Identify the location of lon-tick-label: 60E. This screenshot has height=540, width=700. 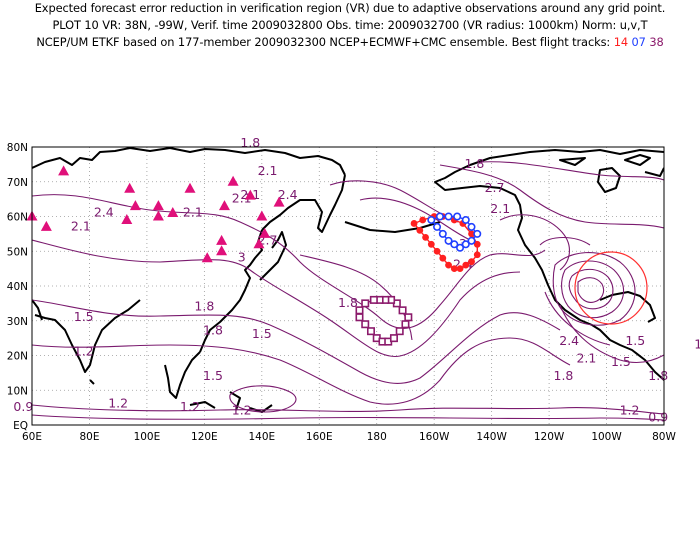
(32, 437).